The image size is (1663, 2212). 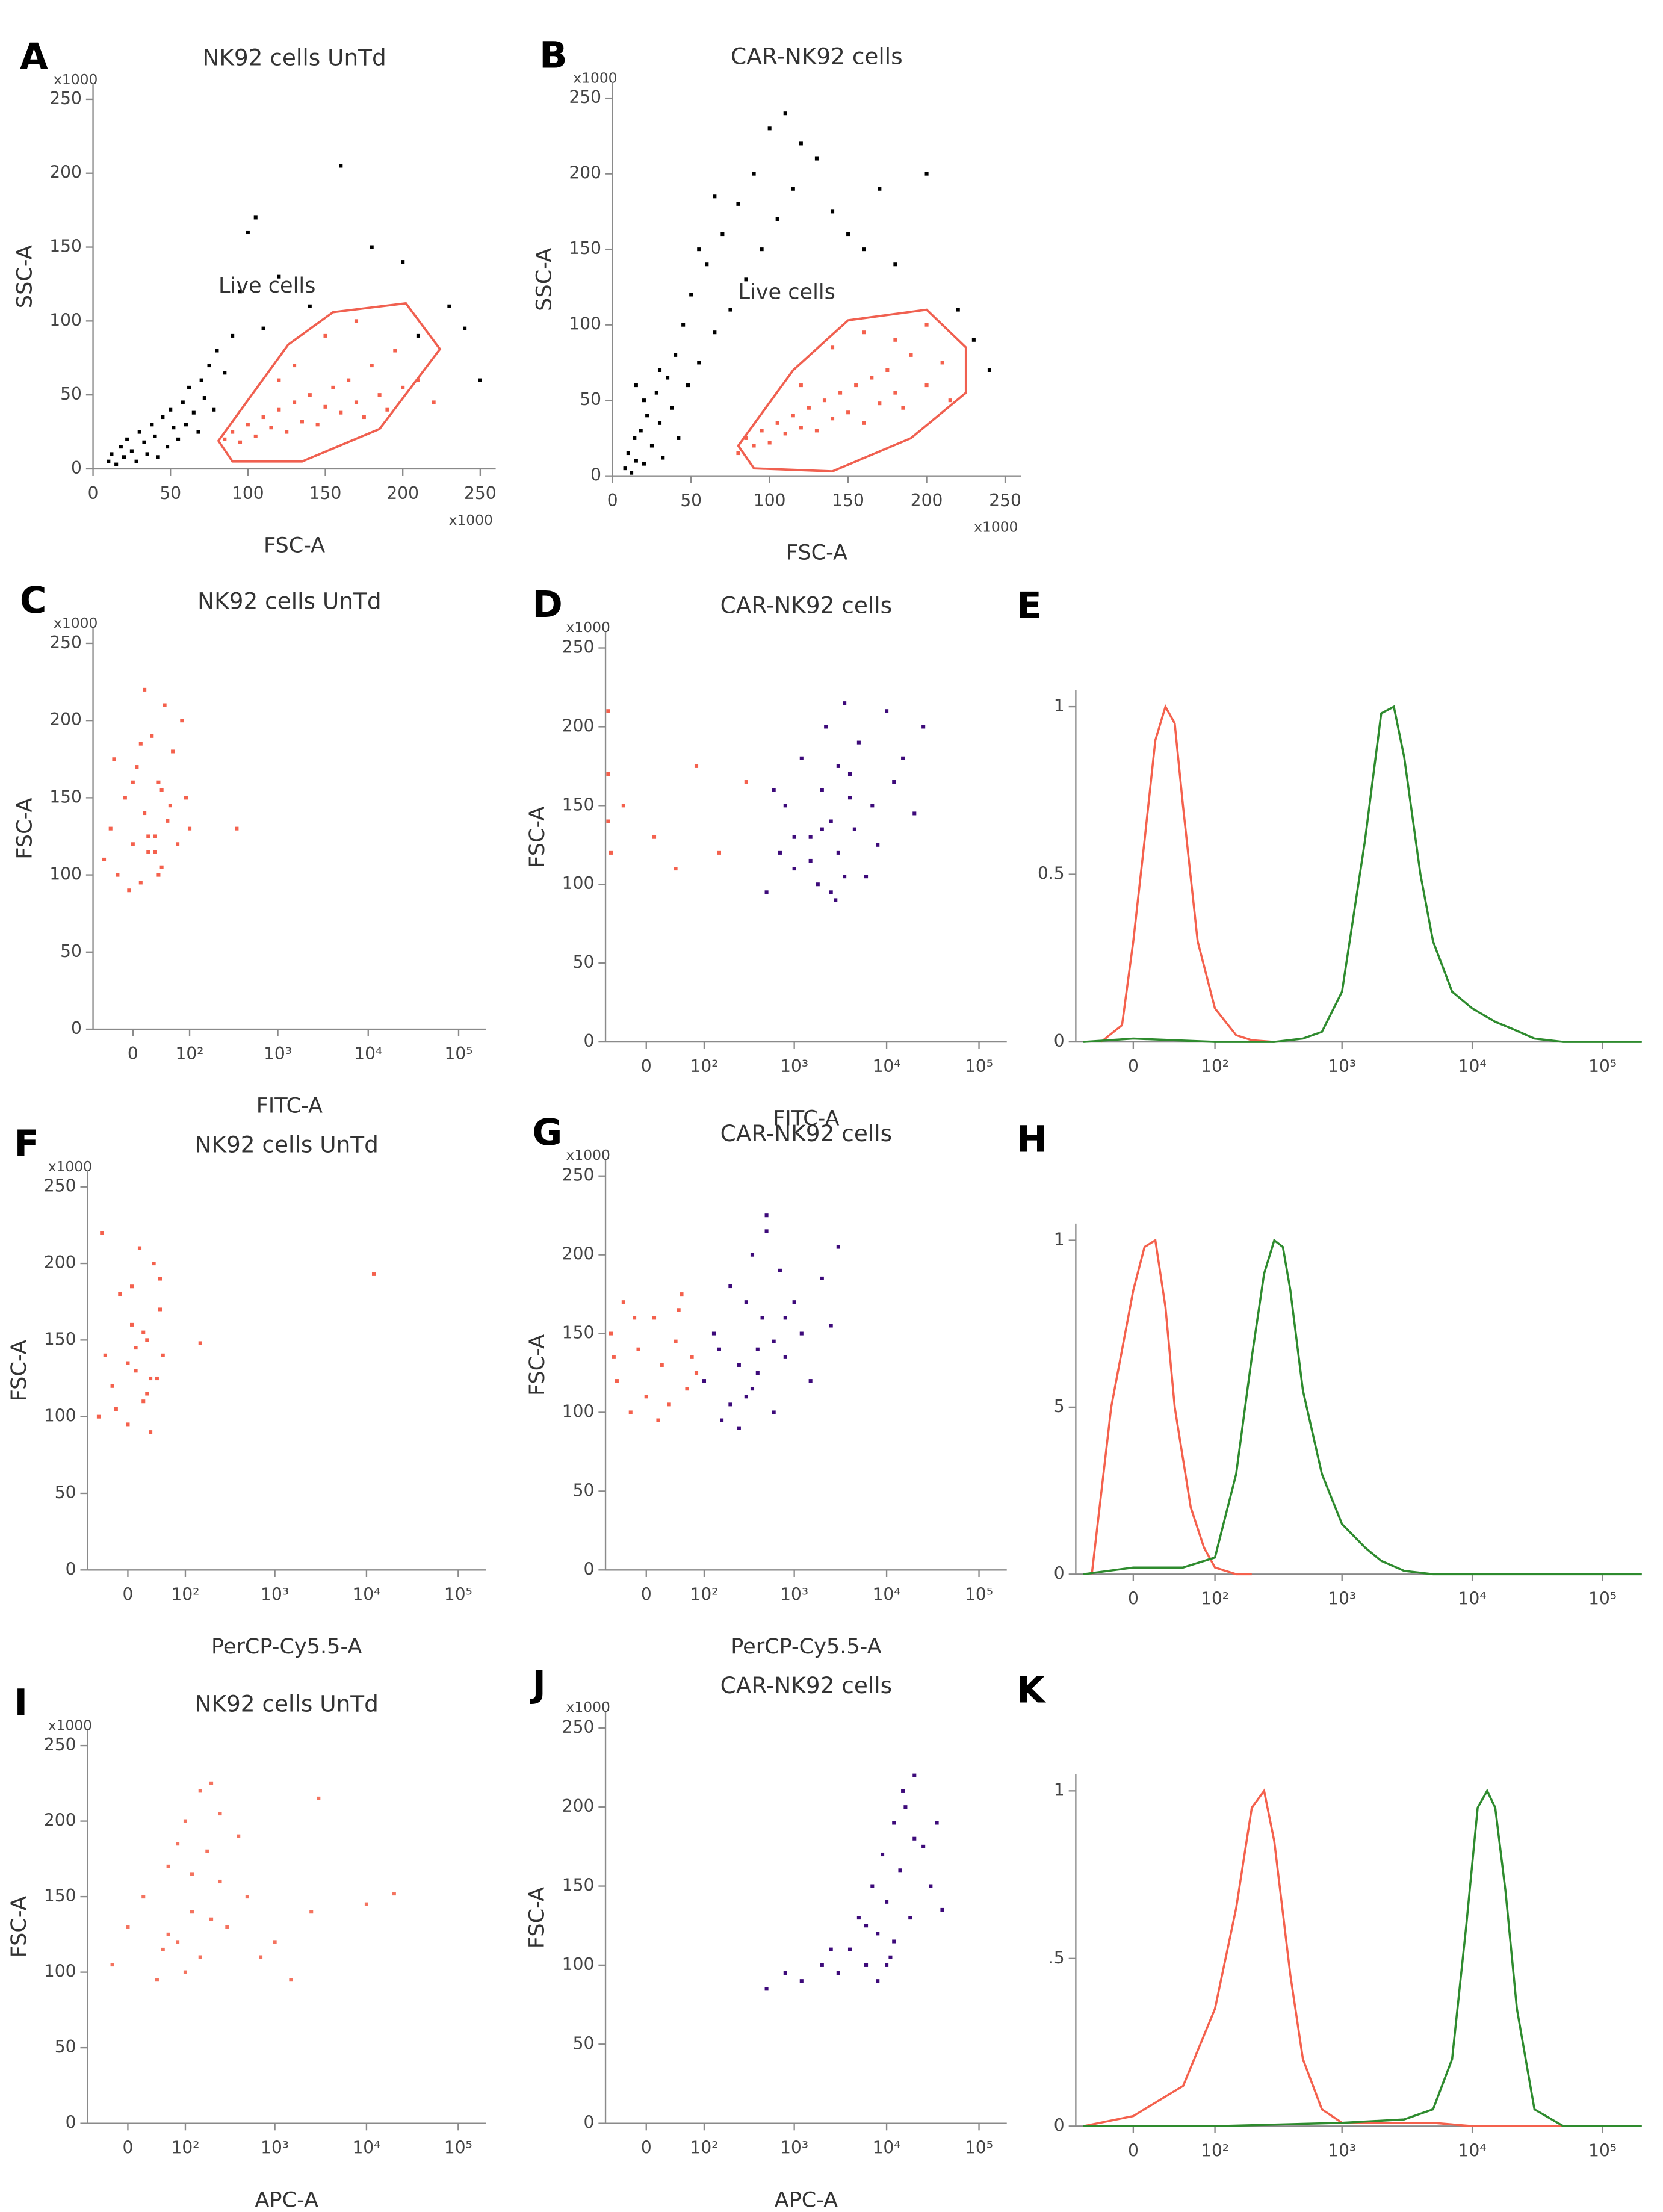 What do you see at coordinates (1363, 1407) in the screenshot?
I see `histogram-line` at bounding box center [1363, 1407].